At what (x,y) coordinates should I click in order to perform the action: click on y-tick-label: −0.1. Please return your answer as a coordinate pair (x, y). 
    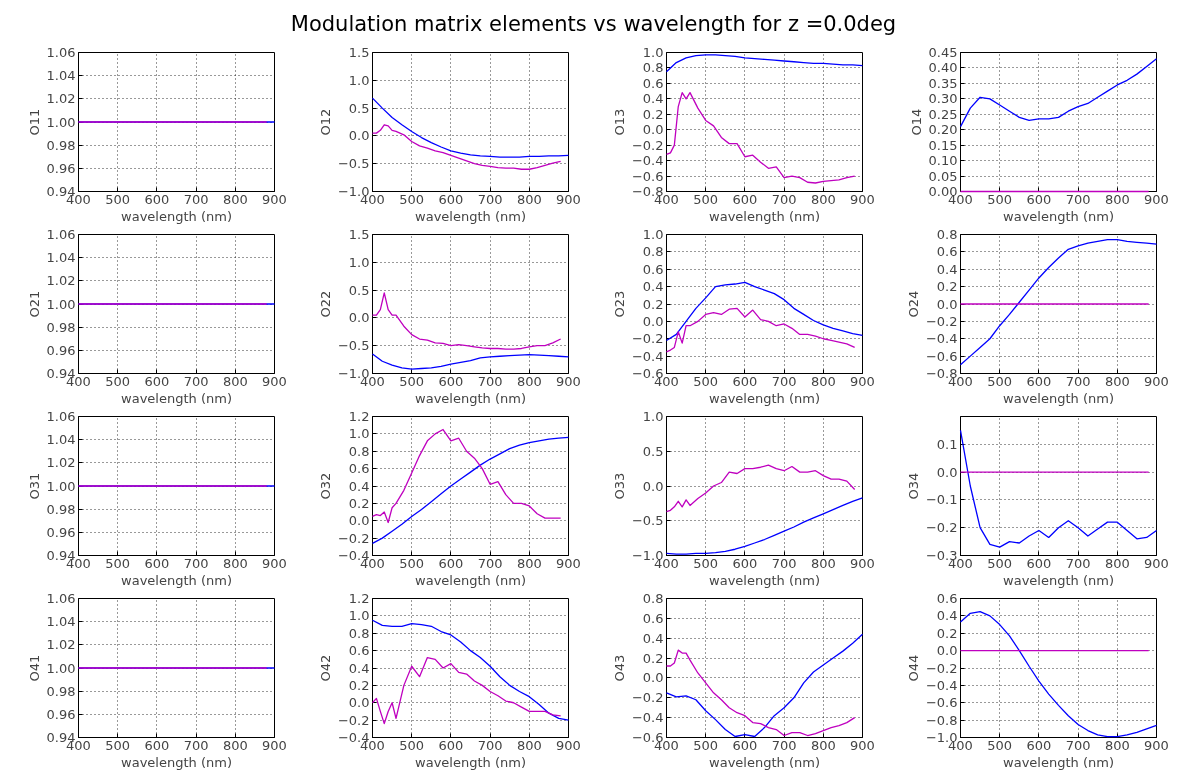
    Looking at the image, I should click on (941, 500).